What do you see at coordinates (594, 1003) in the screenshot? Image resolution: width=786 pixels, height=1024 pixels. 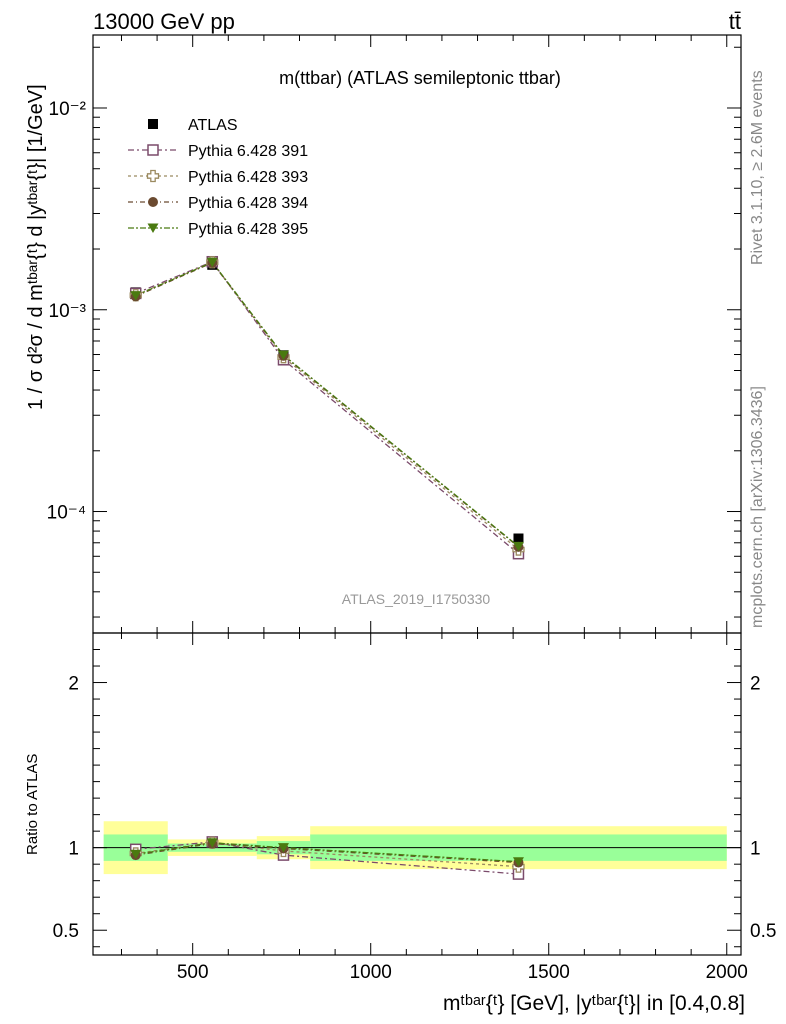 I see `x-axis-label: mᵗᵇᵃʳ{ᵗ} [GeV], |yᵗᵇᵃʳ{ᵗ}| in [0.4,0.8]` at bounding box center [594, 1003].